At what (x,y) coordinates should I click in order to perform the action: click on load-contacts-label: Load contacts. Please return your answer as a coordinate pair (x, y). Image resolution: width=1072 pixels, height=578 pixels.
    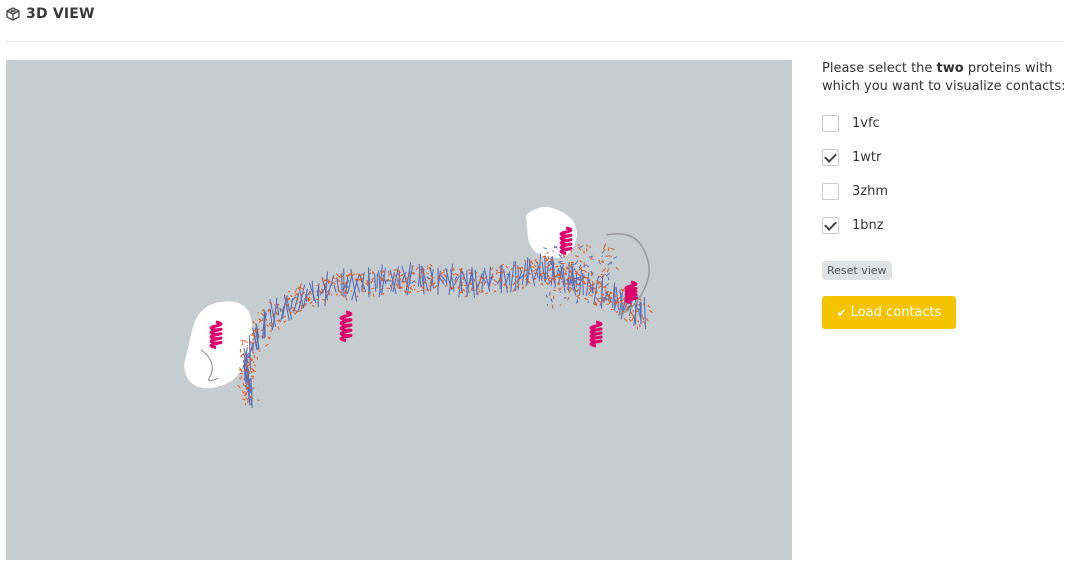
    Looking at the image, I should click on (896, 312).